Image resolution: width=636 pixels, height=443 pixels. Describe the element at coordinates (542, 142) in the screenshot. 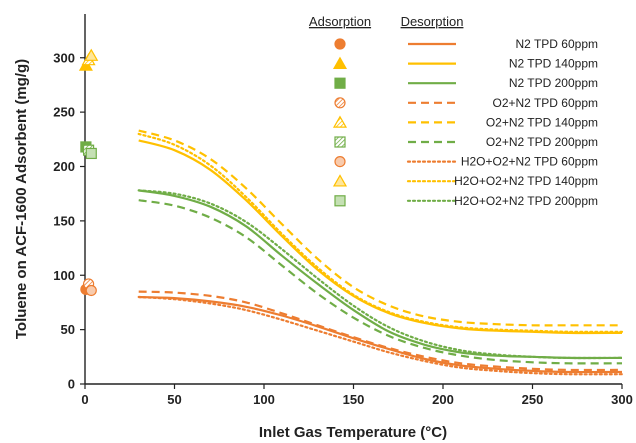

I see `legend-label: O2+N2 TPD 200ppm` at that location.